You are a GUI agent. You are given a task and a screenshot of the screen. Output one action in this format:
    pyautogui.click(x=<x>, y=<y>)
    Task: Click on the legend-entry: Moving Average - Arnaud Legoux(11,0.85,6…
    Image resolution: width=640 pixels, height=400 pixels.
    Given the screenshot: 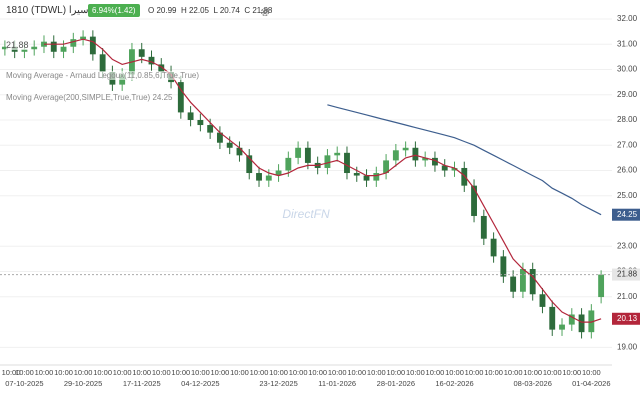 What is the action you would take?
    pyautogui.click(x=103, y=75)
    